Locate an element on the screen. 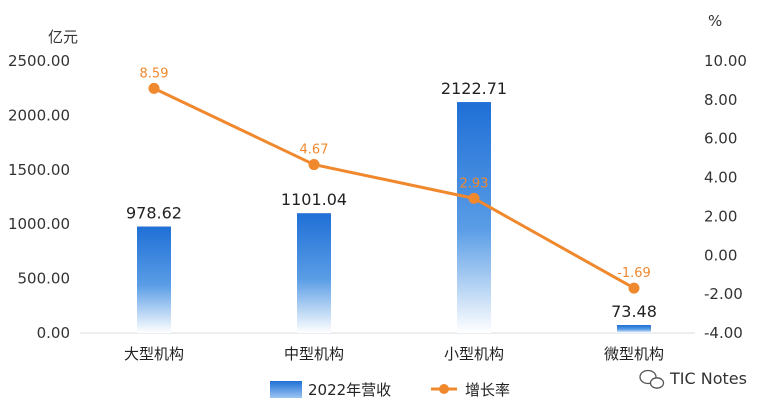 The image size is (783, 410). growth-value-label: 2.93 is located at coordinates (474, 183).